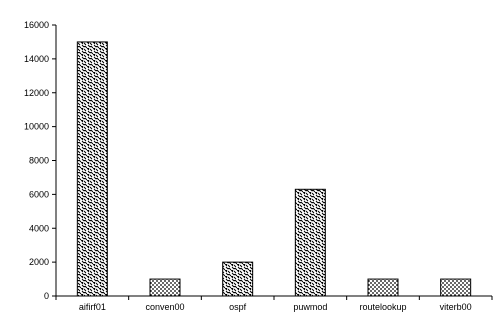 This screenshot has width=500, height=330. Describe the element at coordinates (39, 262) in the screenshot. I see `y-tick-label: 2000` at that location.